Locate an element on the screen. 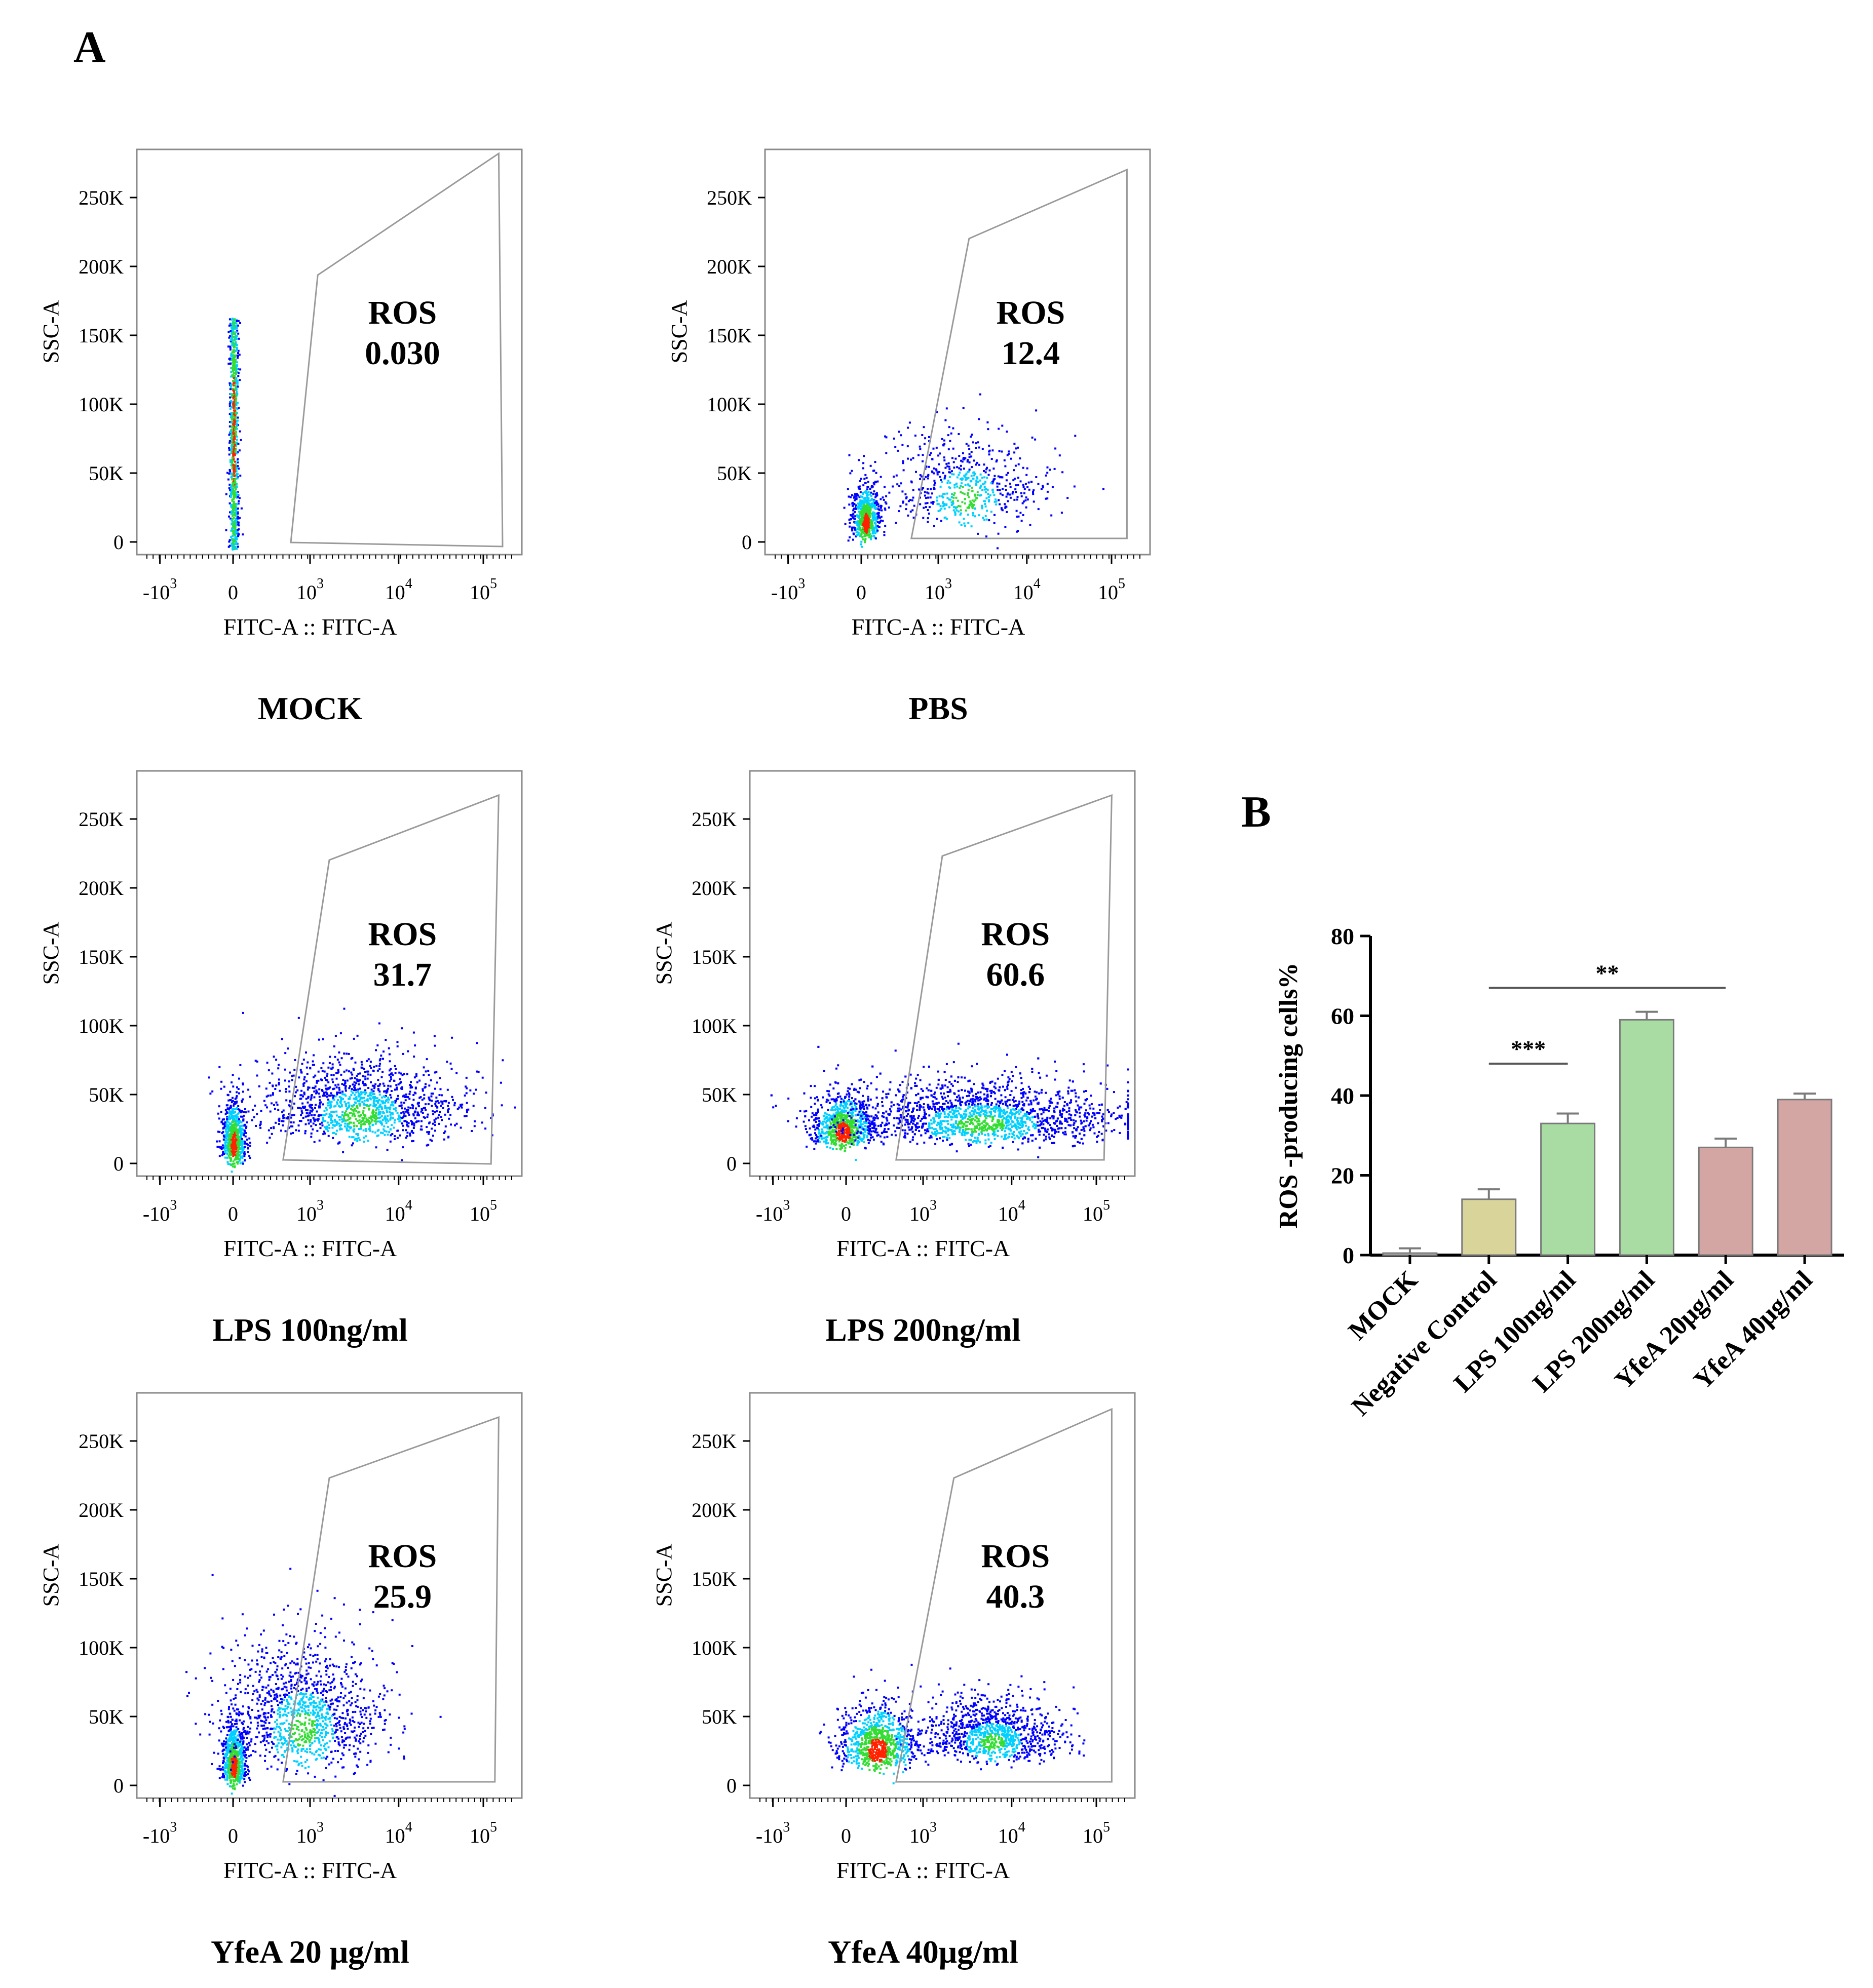 The image size is (1873, 1988). y-tick-label: 50K is located at coordinates (106, 473).